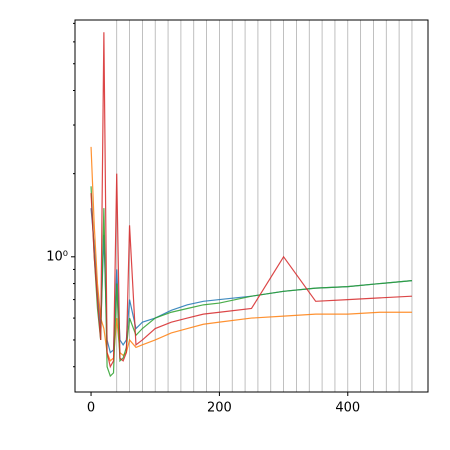 The height and width of the screenshot is (450, 450). What do you see at coordinates (347, 408) in the screenshot?
I see `x-tick-label: 400` at bounding box center [347, 408].